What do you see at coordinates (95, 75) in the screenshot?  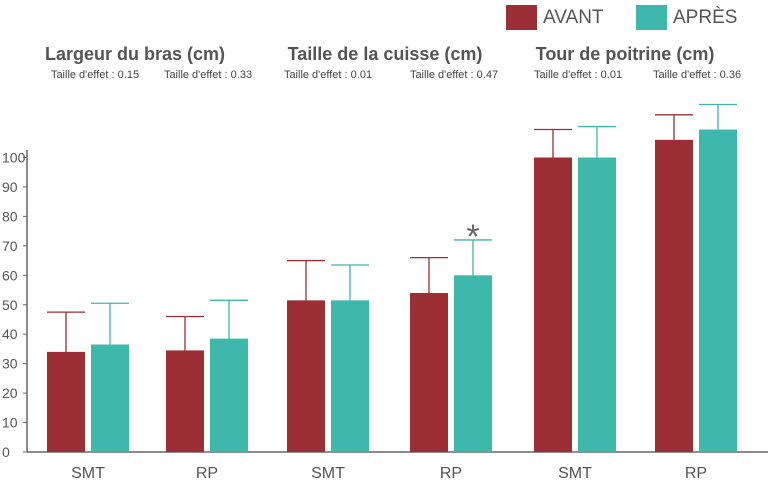 I see `effect-size-bras-smt: Taille d'effet : 0.15` at bounding box center [95, 75].